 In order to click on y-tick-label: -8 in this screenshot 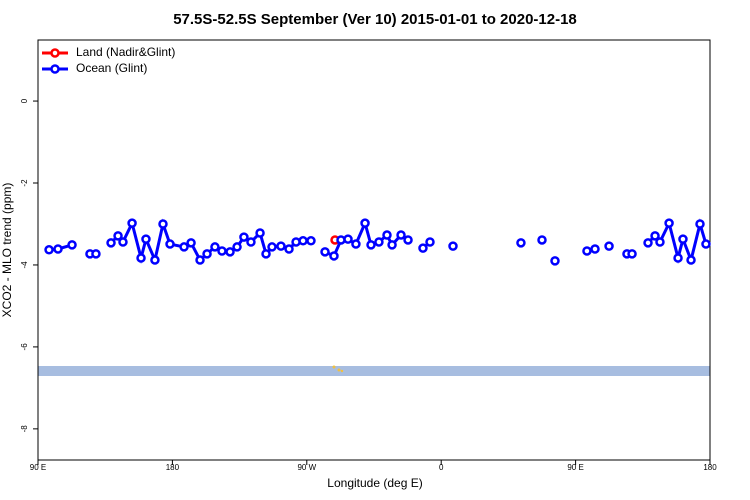, I will do `click(24, 429)`.